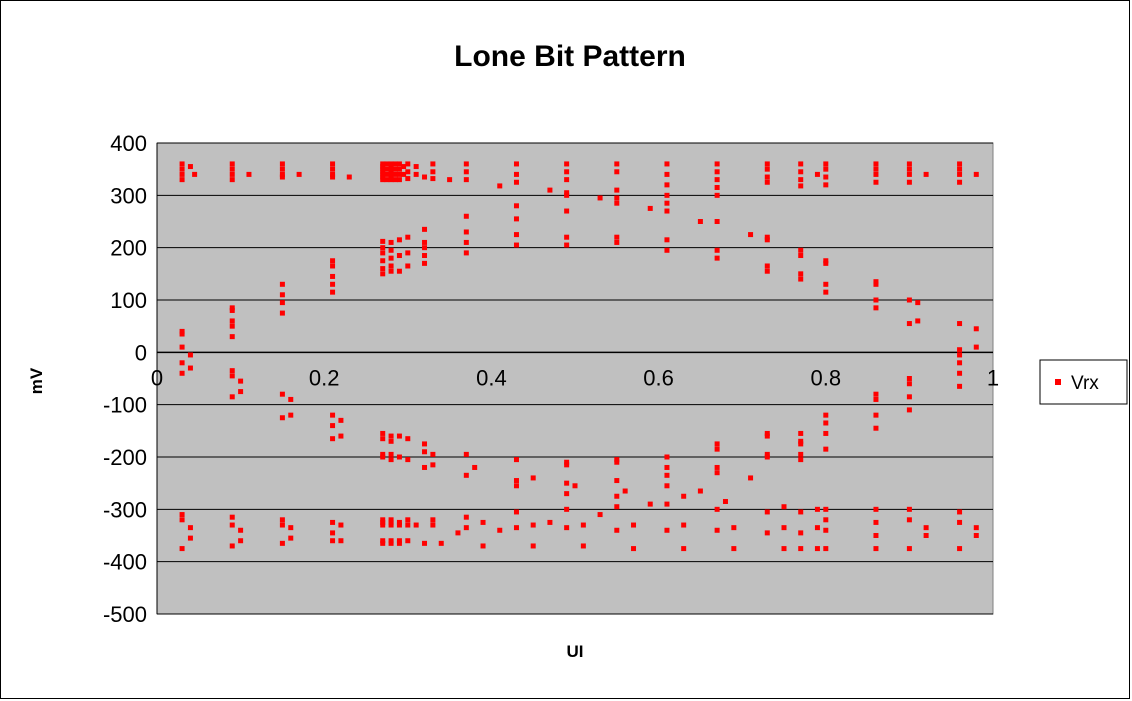 The height and width of the screenshot is (701, 1132). I want to click on legend-box, so click(1083, 382).